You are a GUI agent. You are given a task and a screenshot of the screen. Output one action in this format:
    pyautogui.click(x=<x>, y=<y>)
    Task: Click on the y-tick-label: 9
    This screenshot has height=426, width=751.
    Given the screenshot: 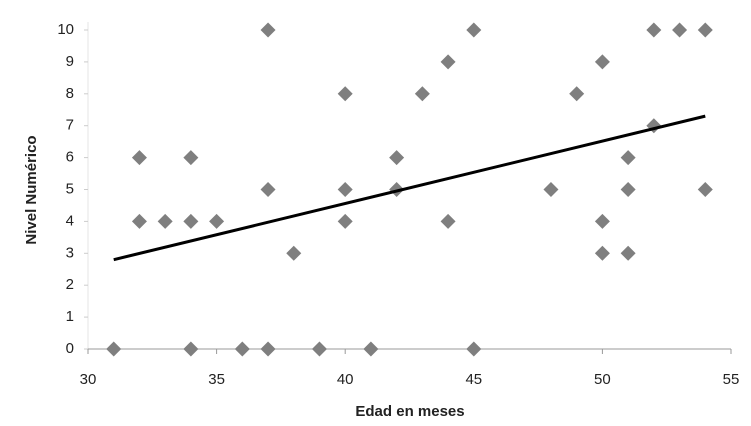 What is the action you would take?
    pyautogui.click(x=70, y=61)
    